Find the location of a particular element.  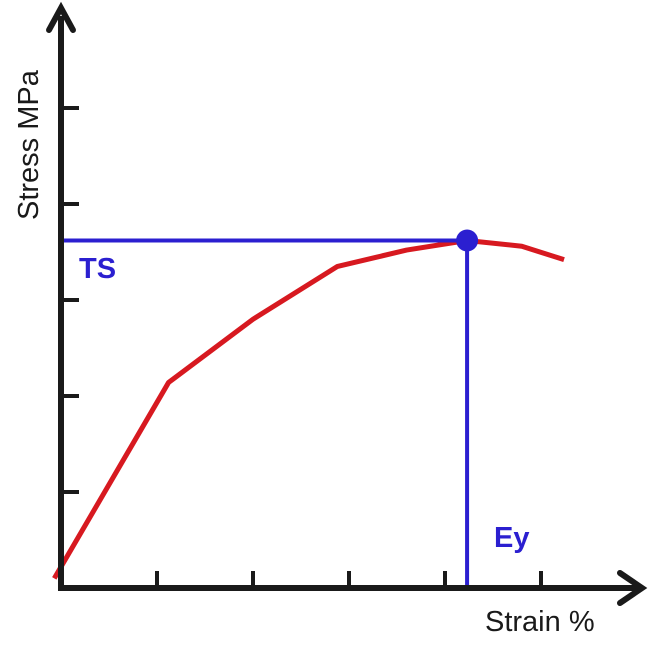

x-axis-arrow is located at coordinates (632, 588).